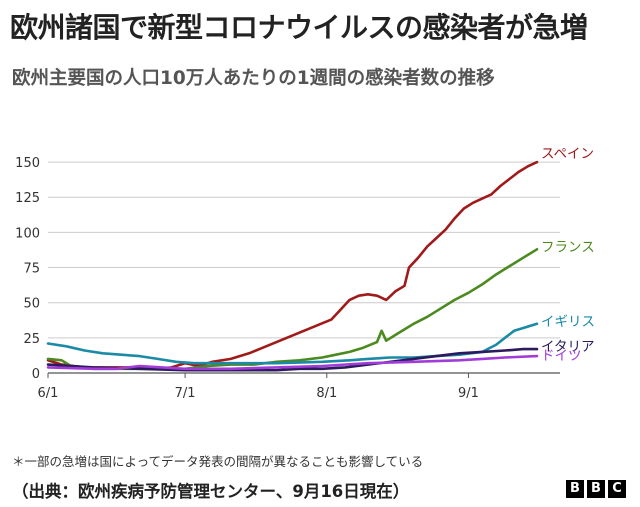  Describe the element at coordinates (568, 247) in the screenshot. I see `series-end-label: フランス` at that location.